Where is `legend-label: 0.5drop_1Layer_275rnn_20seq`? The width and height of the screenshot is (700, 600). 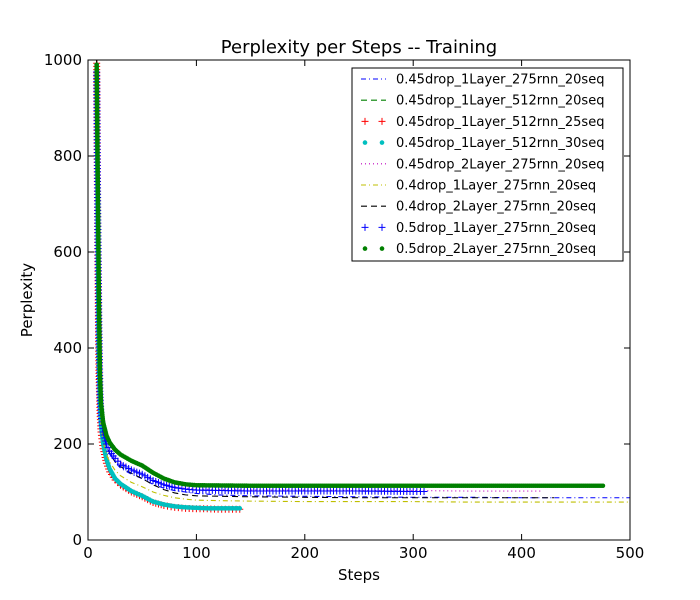
legend-label: 0.5drop_1Layer_275rnn_20seq is located at coordinates (496, 228).